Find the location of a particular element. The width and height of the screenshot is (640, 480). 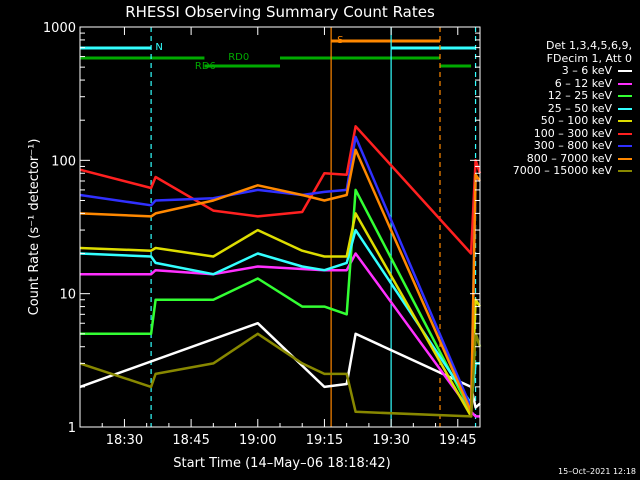

legend-label: 3 – 6 keV is located at coordinates (586, 70).